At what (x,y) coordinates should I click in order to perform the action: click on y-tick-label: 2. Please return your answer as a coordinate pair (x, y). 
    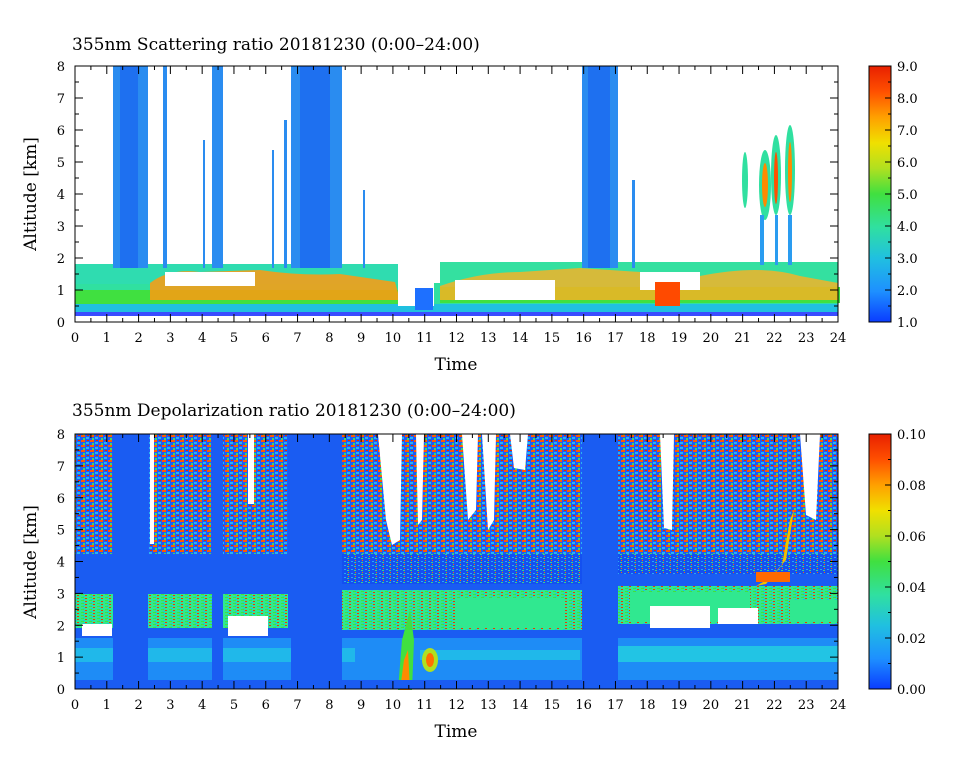
    Looking at the image, I should click on (61, 259).